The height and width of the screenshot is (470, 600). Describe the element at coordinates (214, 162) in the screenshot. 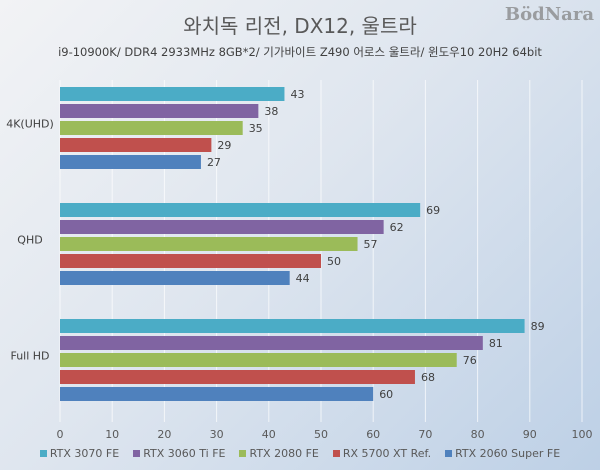

I see `data-label: 27` at that location.